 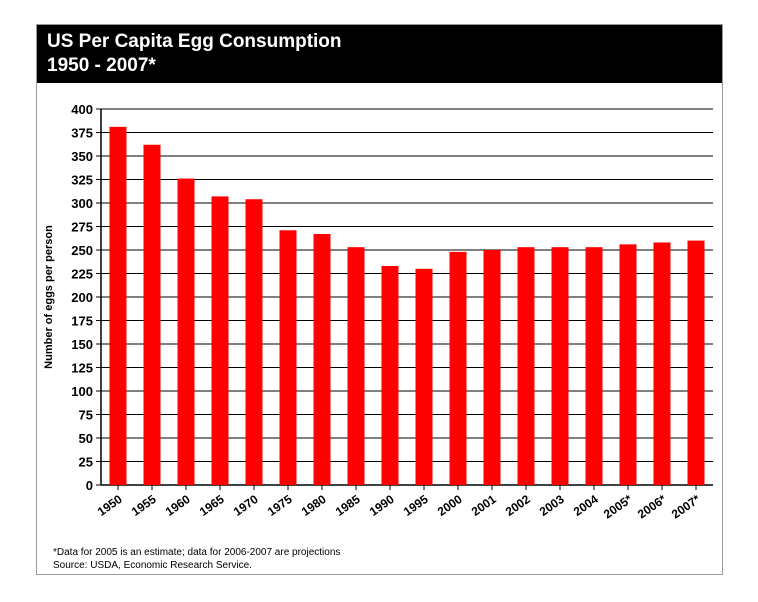 What do you see at coordinates (110, 505) in the screenshot?
I see `x-tick-label: 1950` at bounding box center [110, 505].